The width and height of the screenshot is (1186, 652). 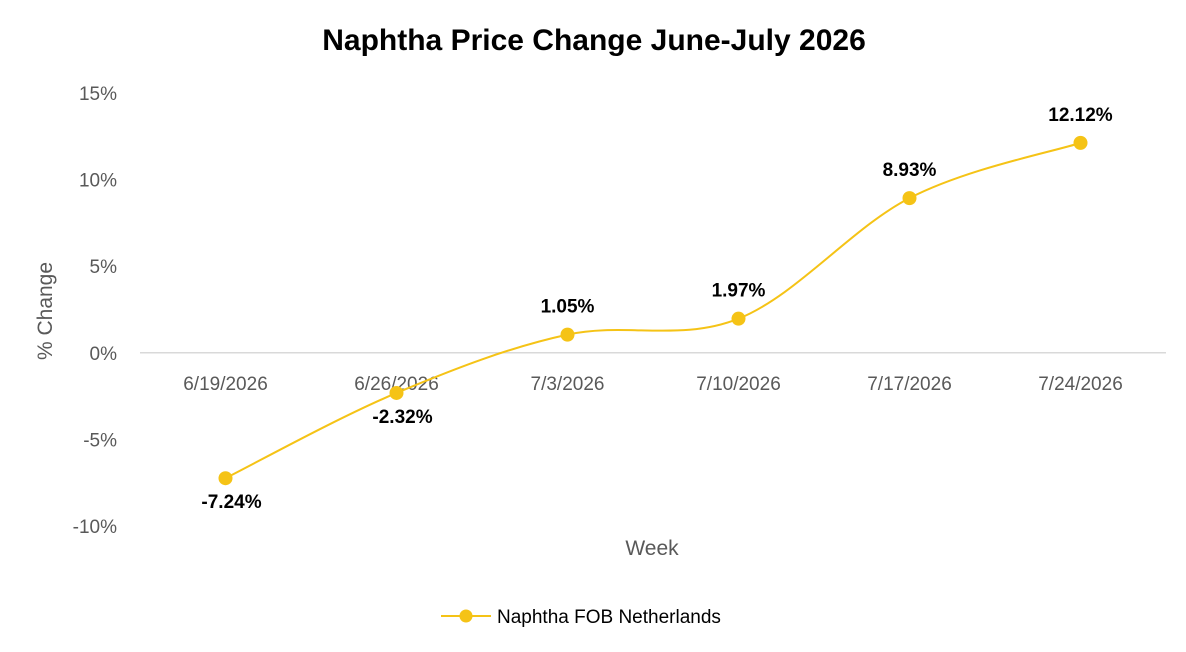 What do you see at coordinates (910, 170) in the screenshot?
I see `data-label: 8.93%` at bounding box center [910, 170].